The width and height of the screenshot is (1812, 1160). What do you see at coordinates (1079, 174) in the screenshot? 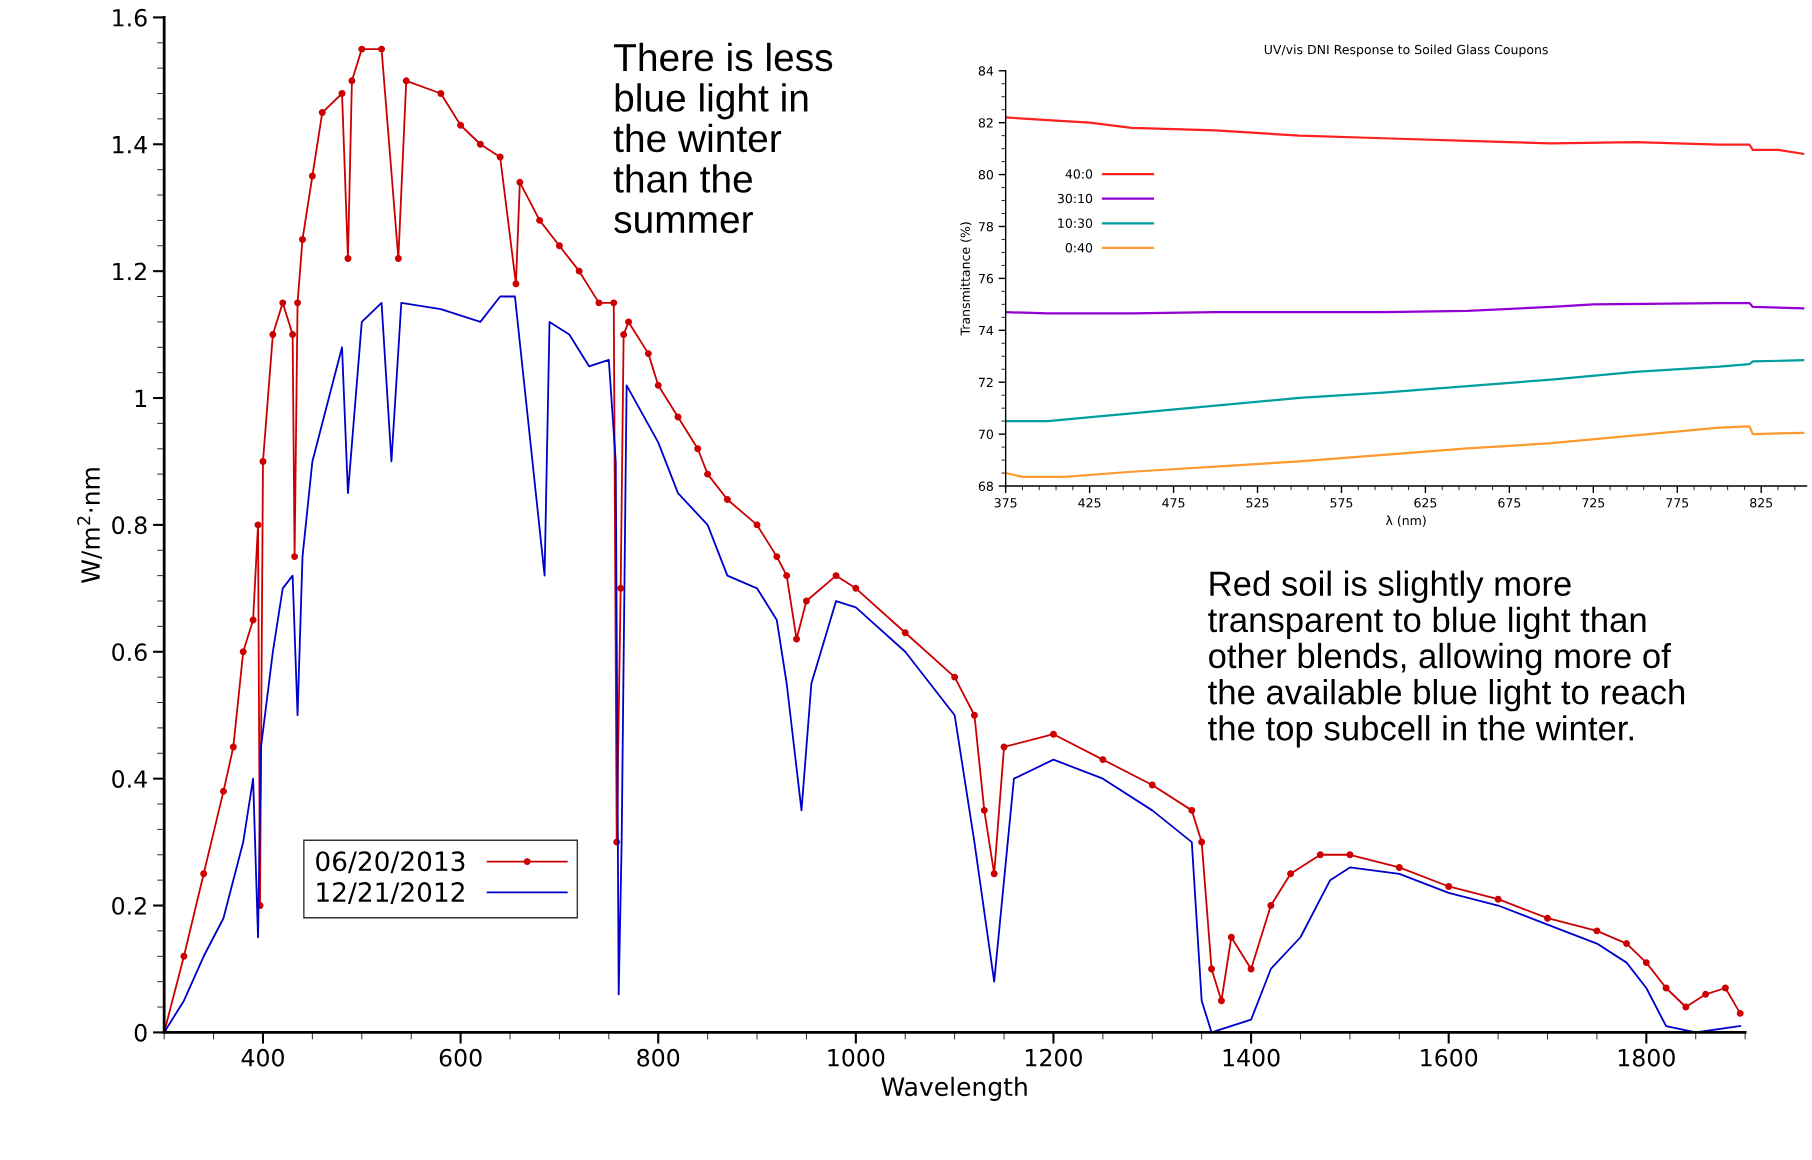
I see `legend-label: 40:0` at bounding box center [1079, 174].